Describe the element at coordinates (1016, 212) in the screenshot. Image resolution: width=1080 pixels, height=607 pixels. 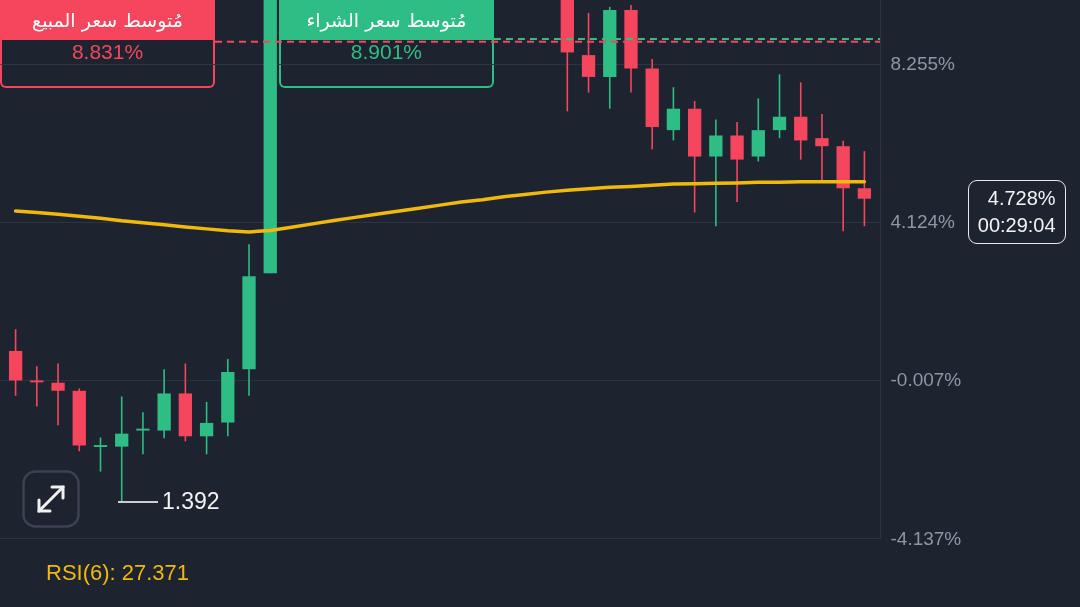
I see `label-box: 4.728% 00:29:04` at that location.